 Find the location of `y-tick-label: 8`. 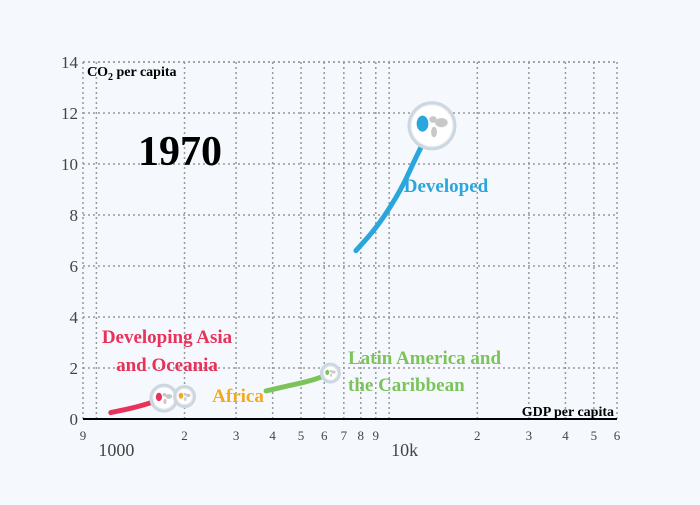

y-tick-label: 8 is located at coordinates (74, 215).